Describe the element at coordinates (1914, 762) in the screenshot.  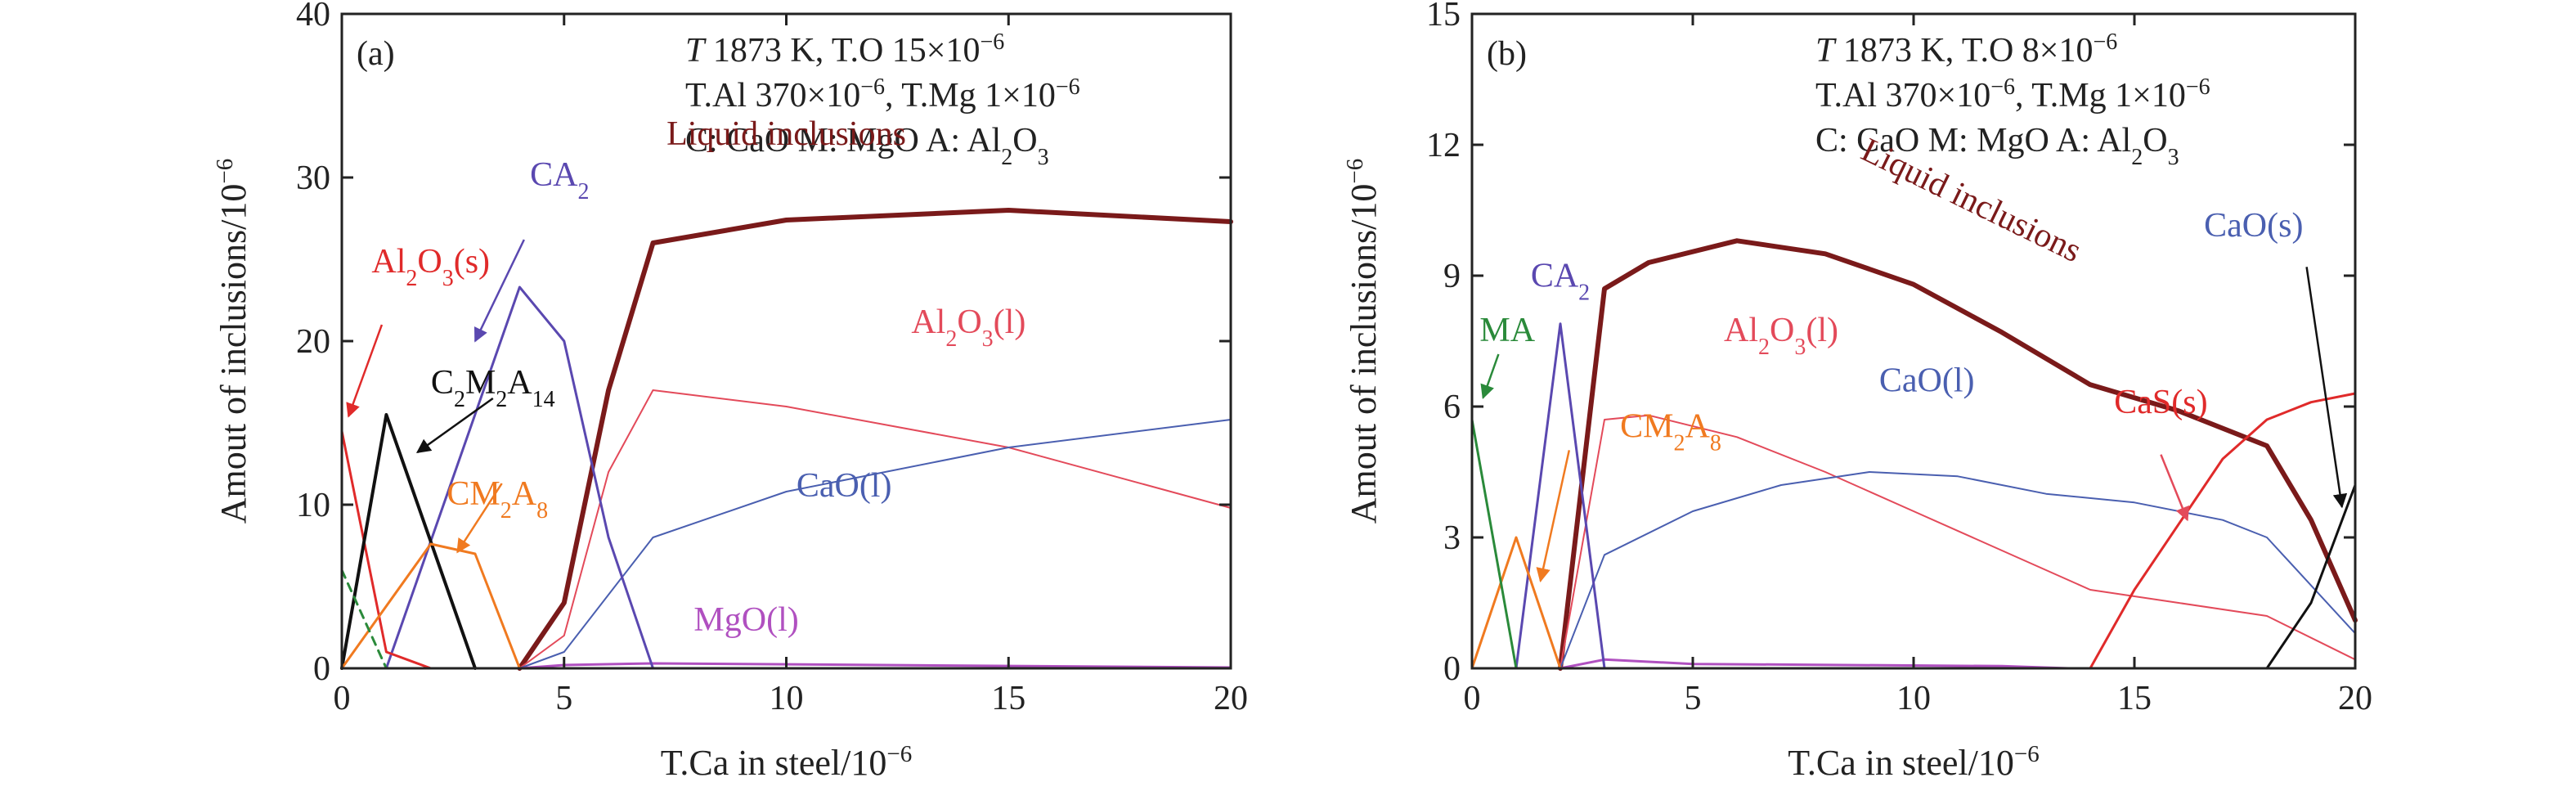
I see `x-axis-label: T.Ca in steel/10−6` at that location.